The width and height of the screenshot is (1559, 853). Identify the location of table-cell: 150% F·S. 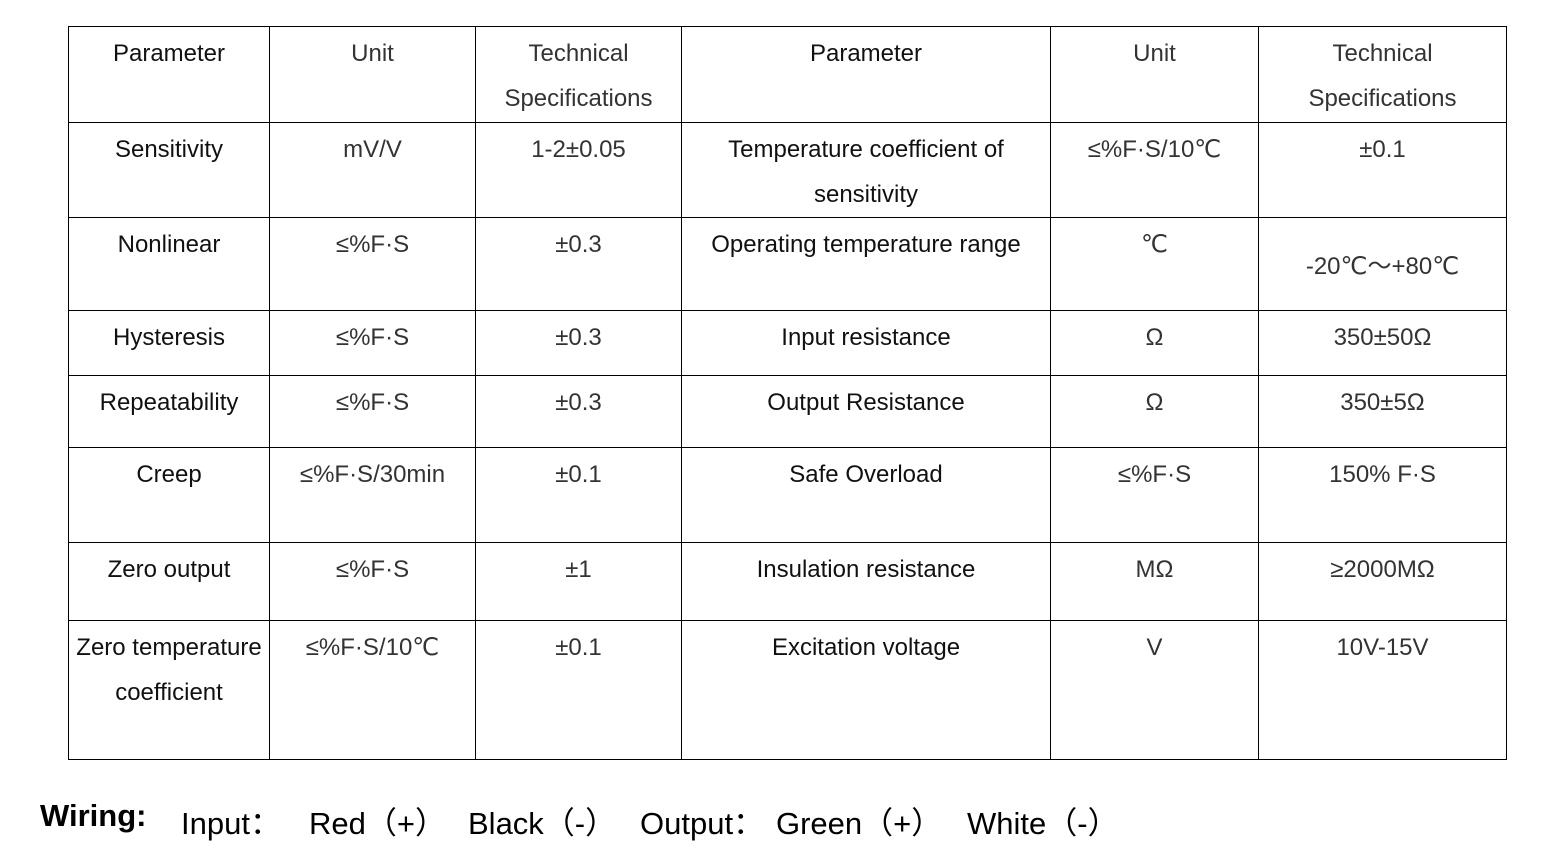
(1382, 495).